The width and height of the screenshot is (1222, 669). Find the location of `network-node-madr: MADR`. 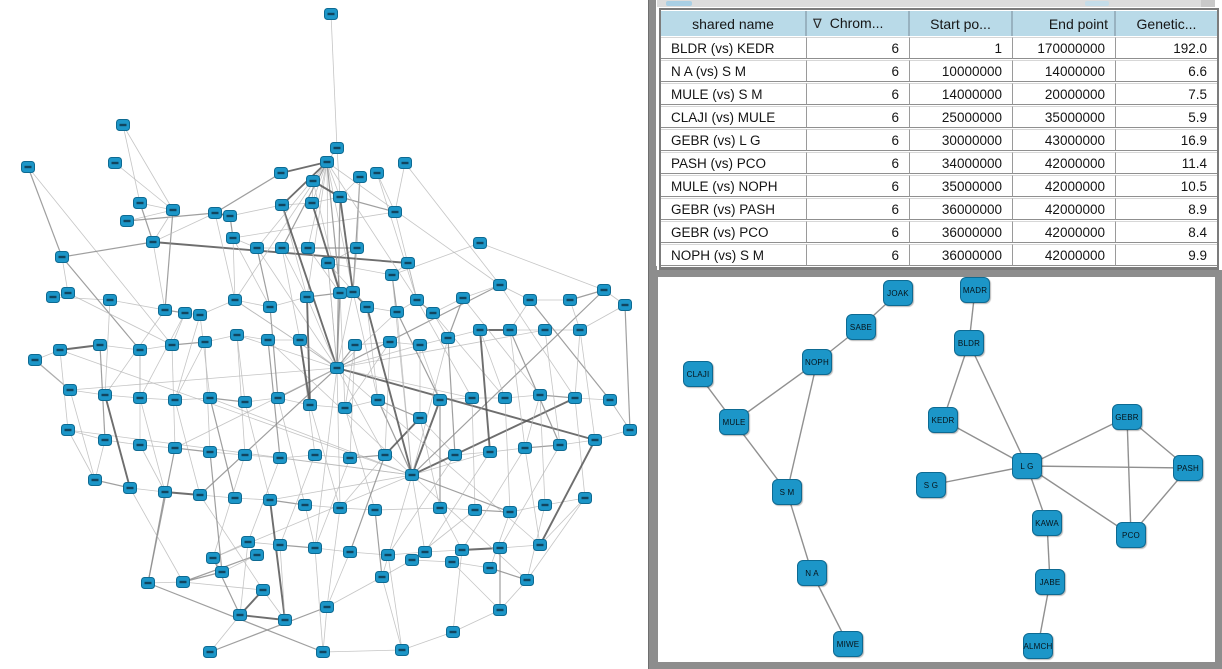

network-node-madr: MADR is located at coordinates (975, 290).